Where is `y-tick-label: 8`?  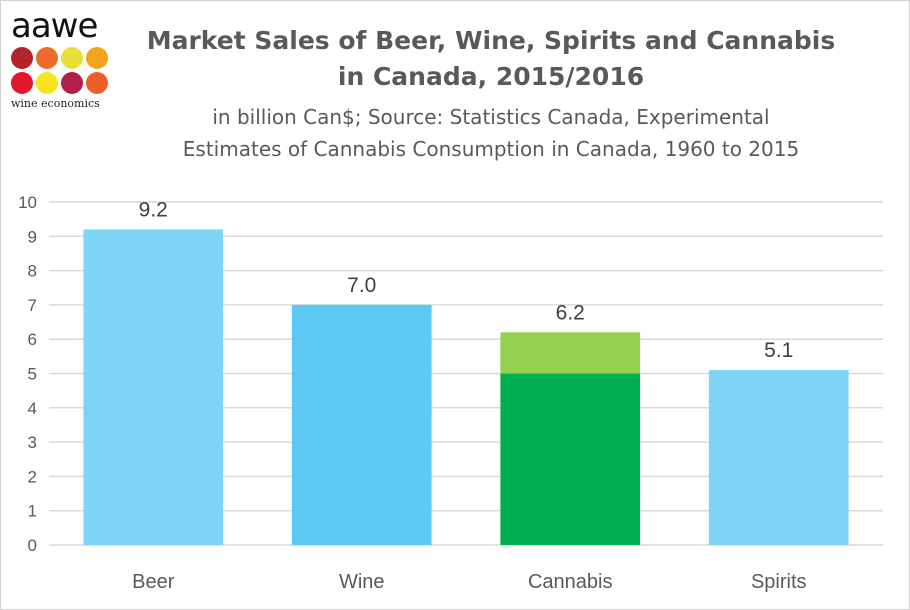 y-tick-label: 8 is located at coordinates (32, 271).